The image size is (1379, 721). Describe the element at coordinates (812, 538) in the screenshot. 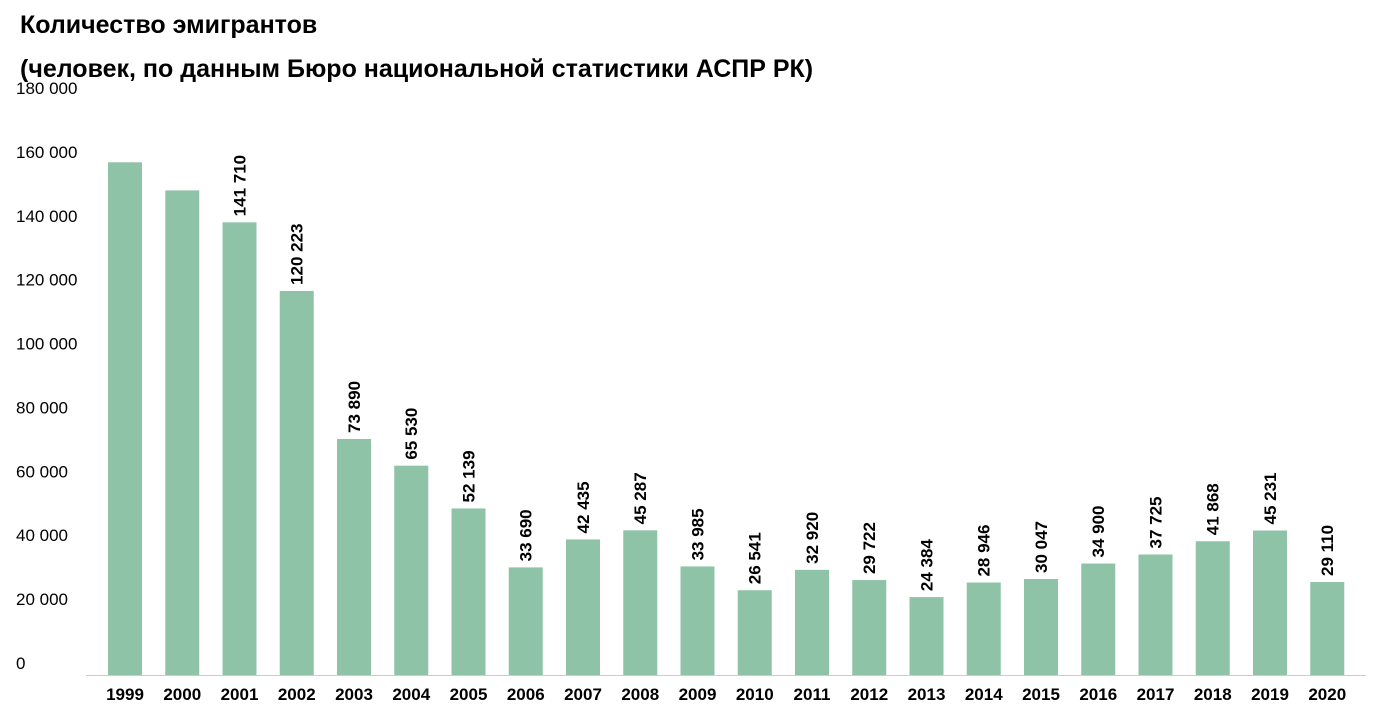

I see `data-label-2011: 32 920` at that location.